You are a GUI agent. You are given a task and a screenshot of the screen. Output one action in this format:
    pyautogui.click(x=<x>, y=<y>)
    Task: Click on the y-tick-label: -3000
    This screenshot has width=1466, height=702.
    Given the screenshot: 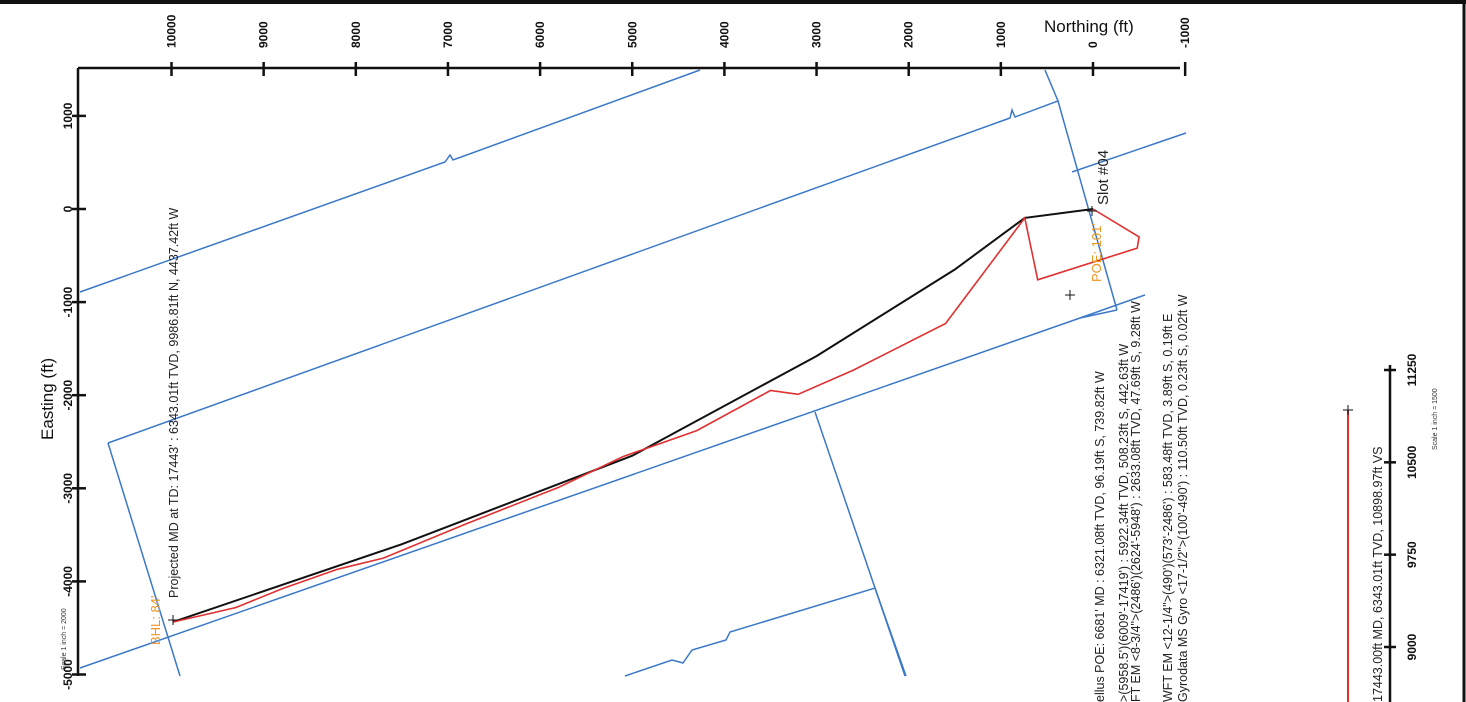 What is the action you would take?
    pyautogui.click(x=68, y=488)
    